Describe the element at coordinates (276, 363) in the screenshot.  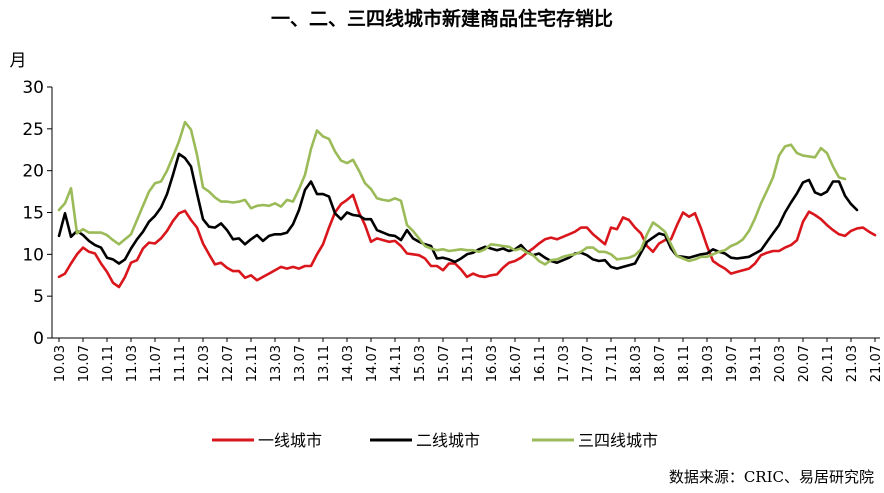
I see `x-tick-label: 13.03` at that location.